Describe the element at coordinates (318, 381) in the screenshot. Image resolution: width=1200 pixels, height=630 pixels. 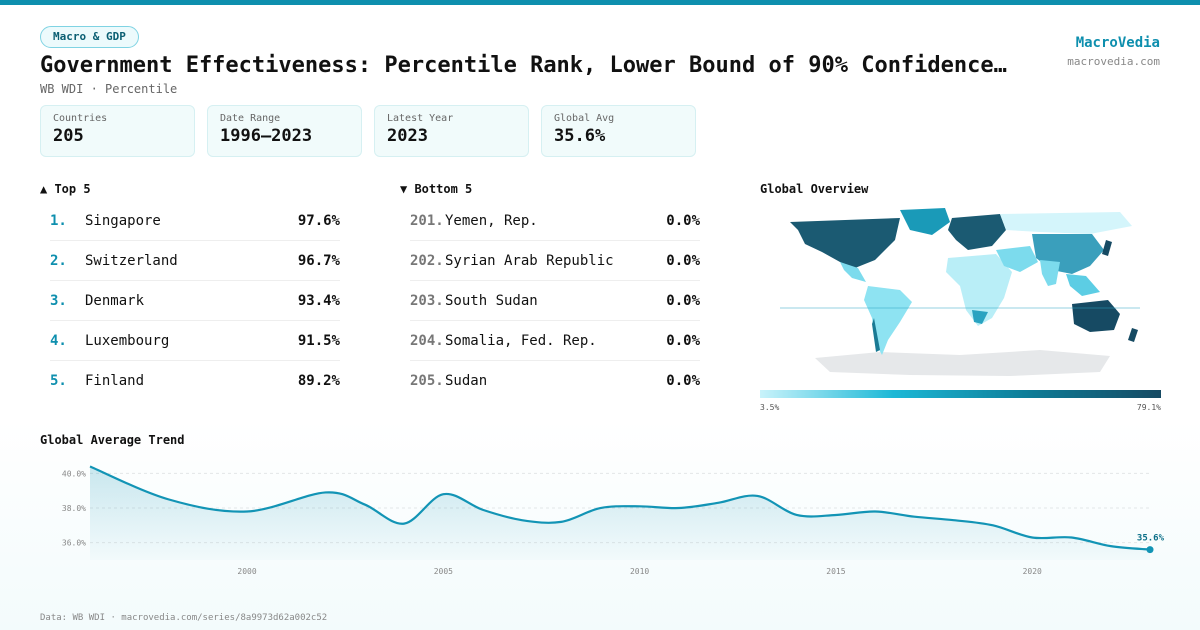
I see `rank-value: 89.2%` at that location.